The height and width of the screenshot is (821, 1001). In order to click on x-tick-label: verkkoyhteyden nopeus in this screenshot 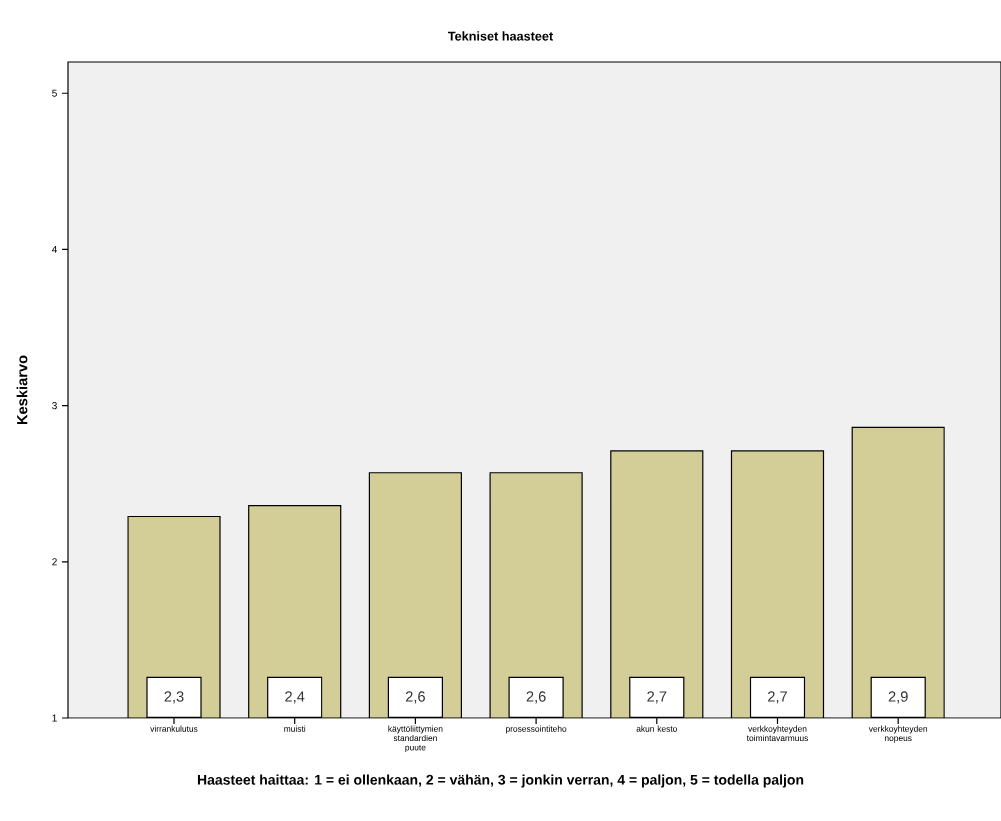, I will do `click(898, 734)`.